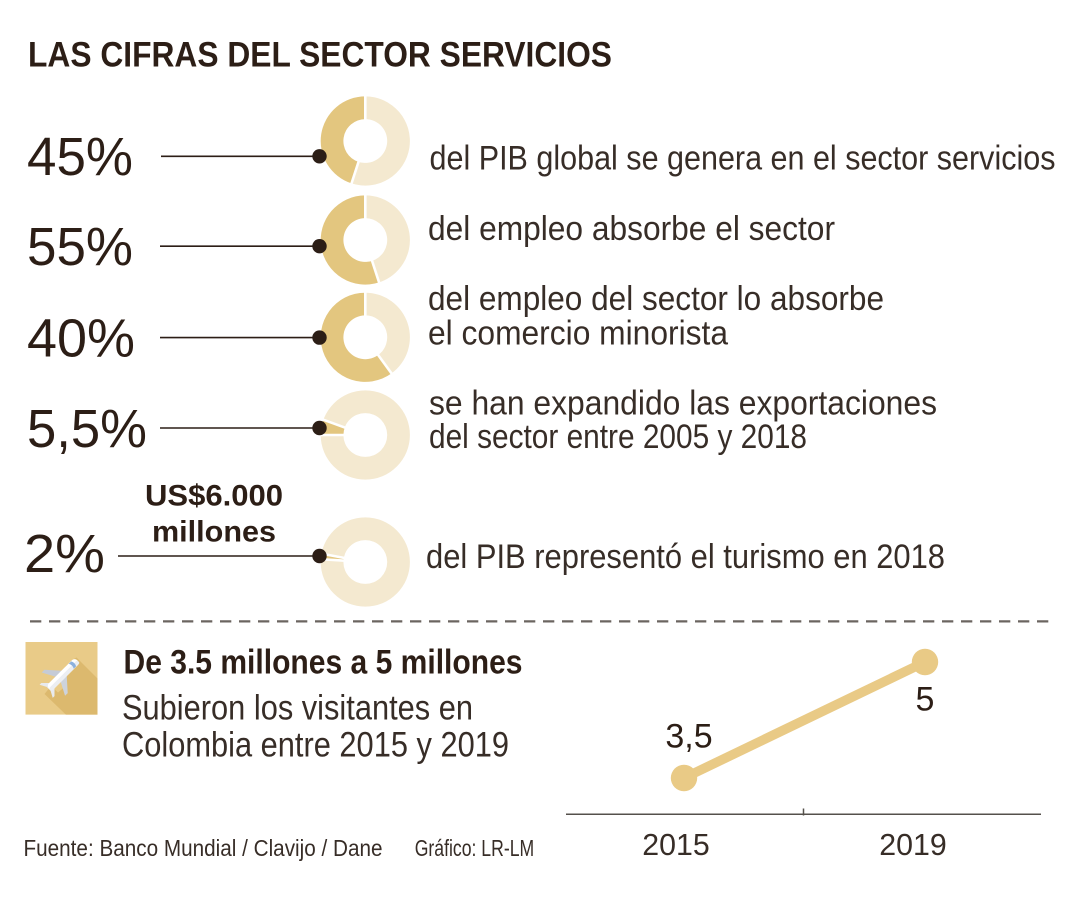 The image size is (1080, 900). What do you see at coordinates (81, 338) in the screenshot?
I see `svg-text: 40%` at bounding box center [81, 338].